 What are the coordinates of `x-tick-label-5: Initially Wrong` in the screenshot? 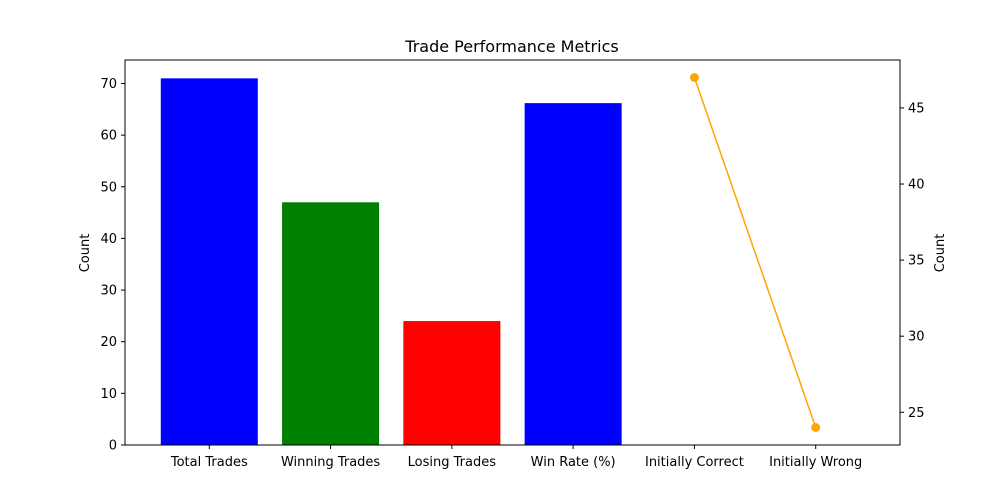 It's located at (815, 462).